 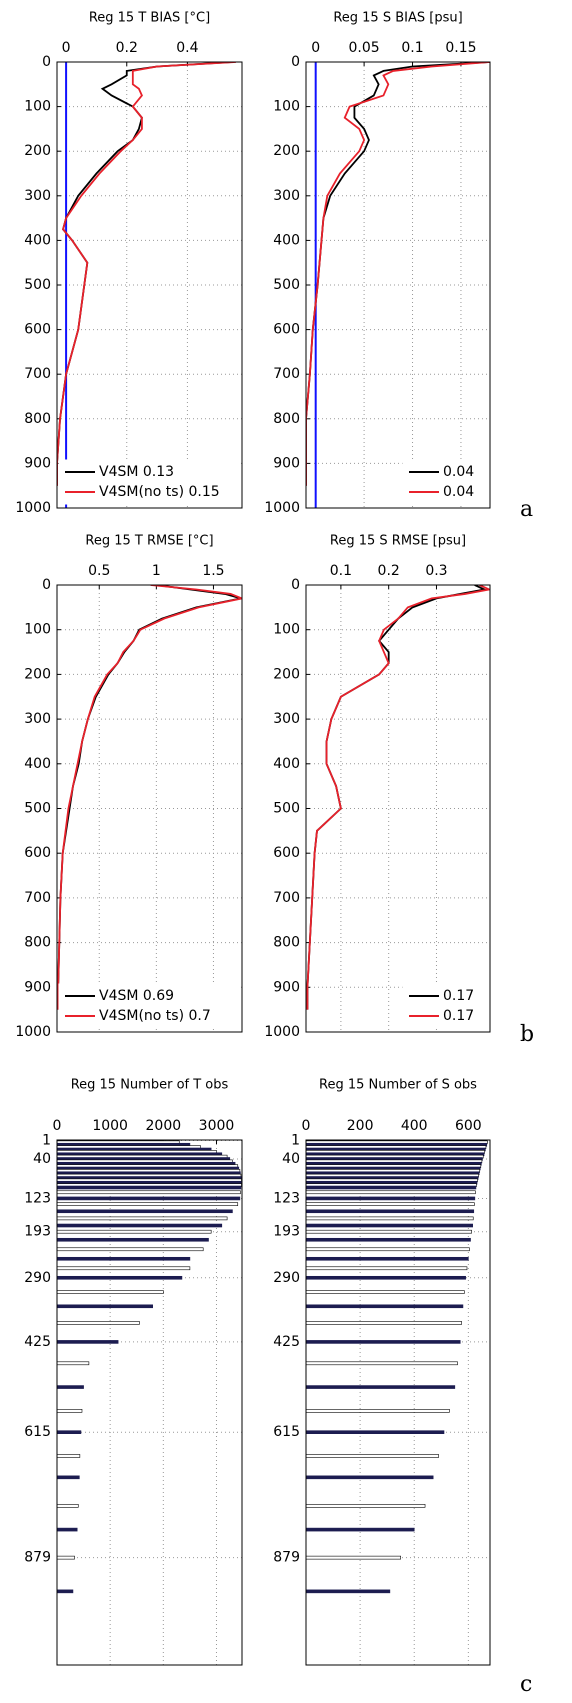 I want to click on x-tick-label: 2000, so click(x=164, y=1126).